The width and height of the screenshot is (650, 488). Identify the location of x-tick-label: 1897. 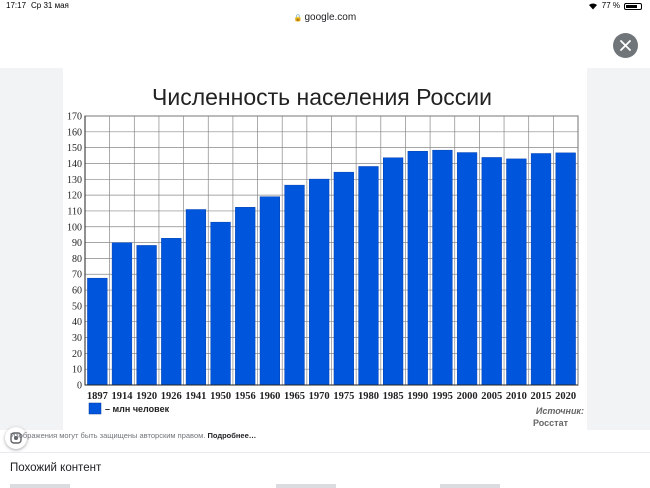
(97, 396).